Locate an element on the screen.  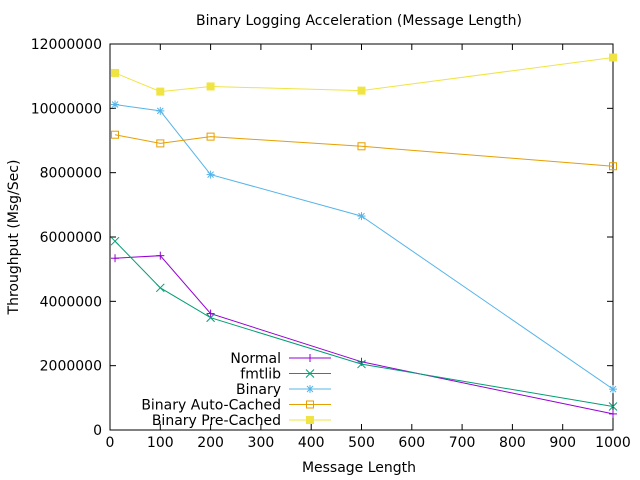
legend-label: Binary is located at coordinates (258, 390).